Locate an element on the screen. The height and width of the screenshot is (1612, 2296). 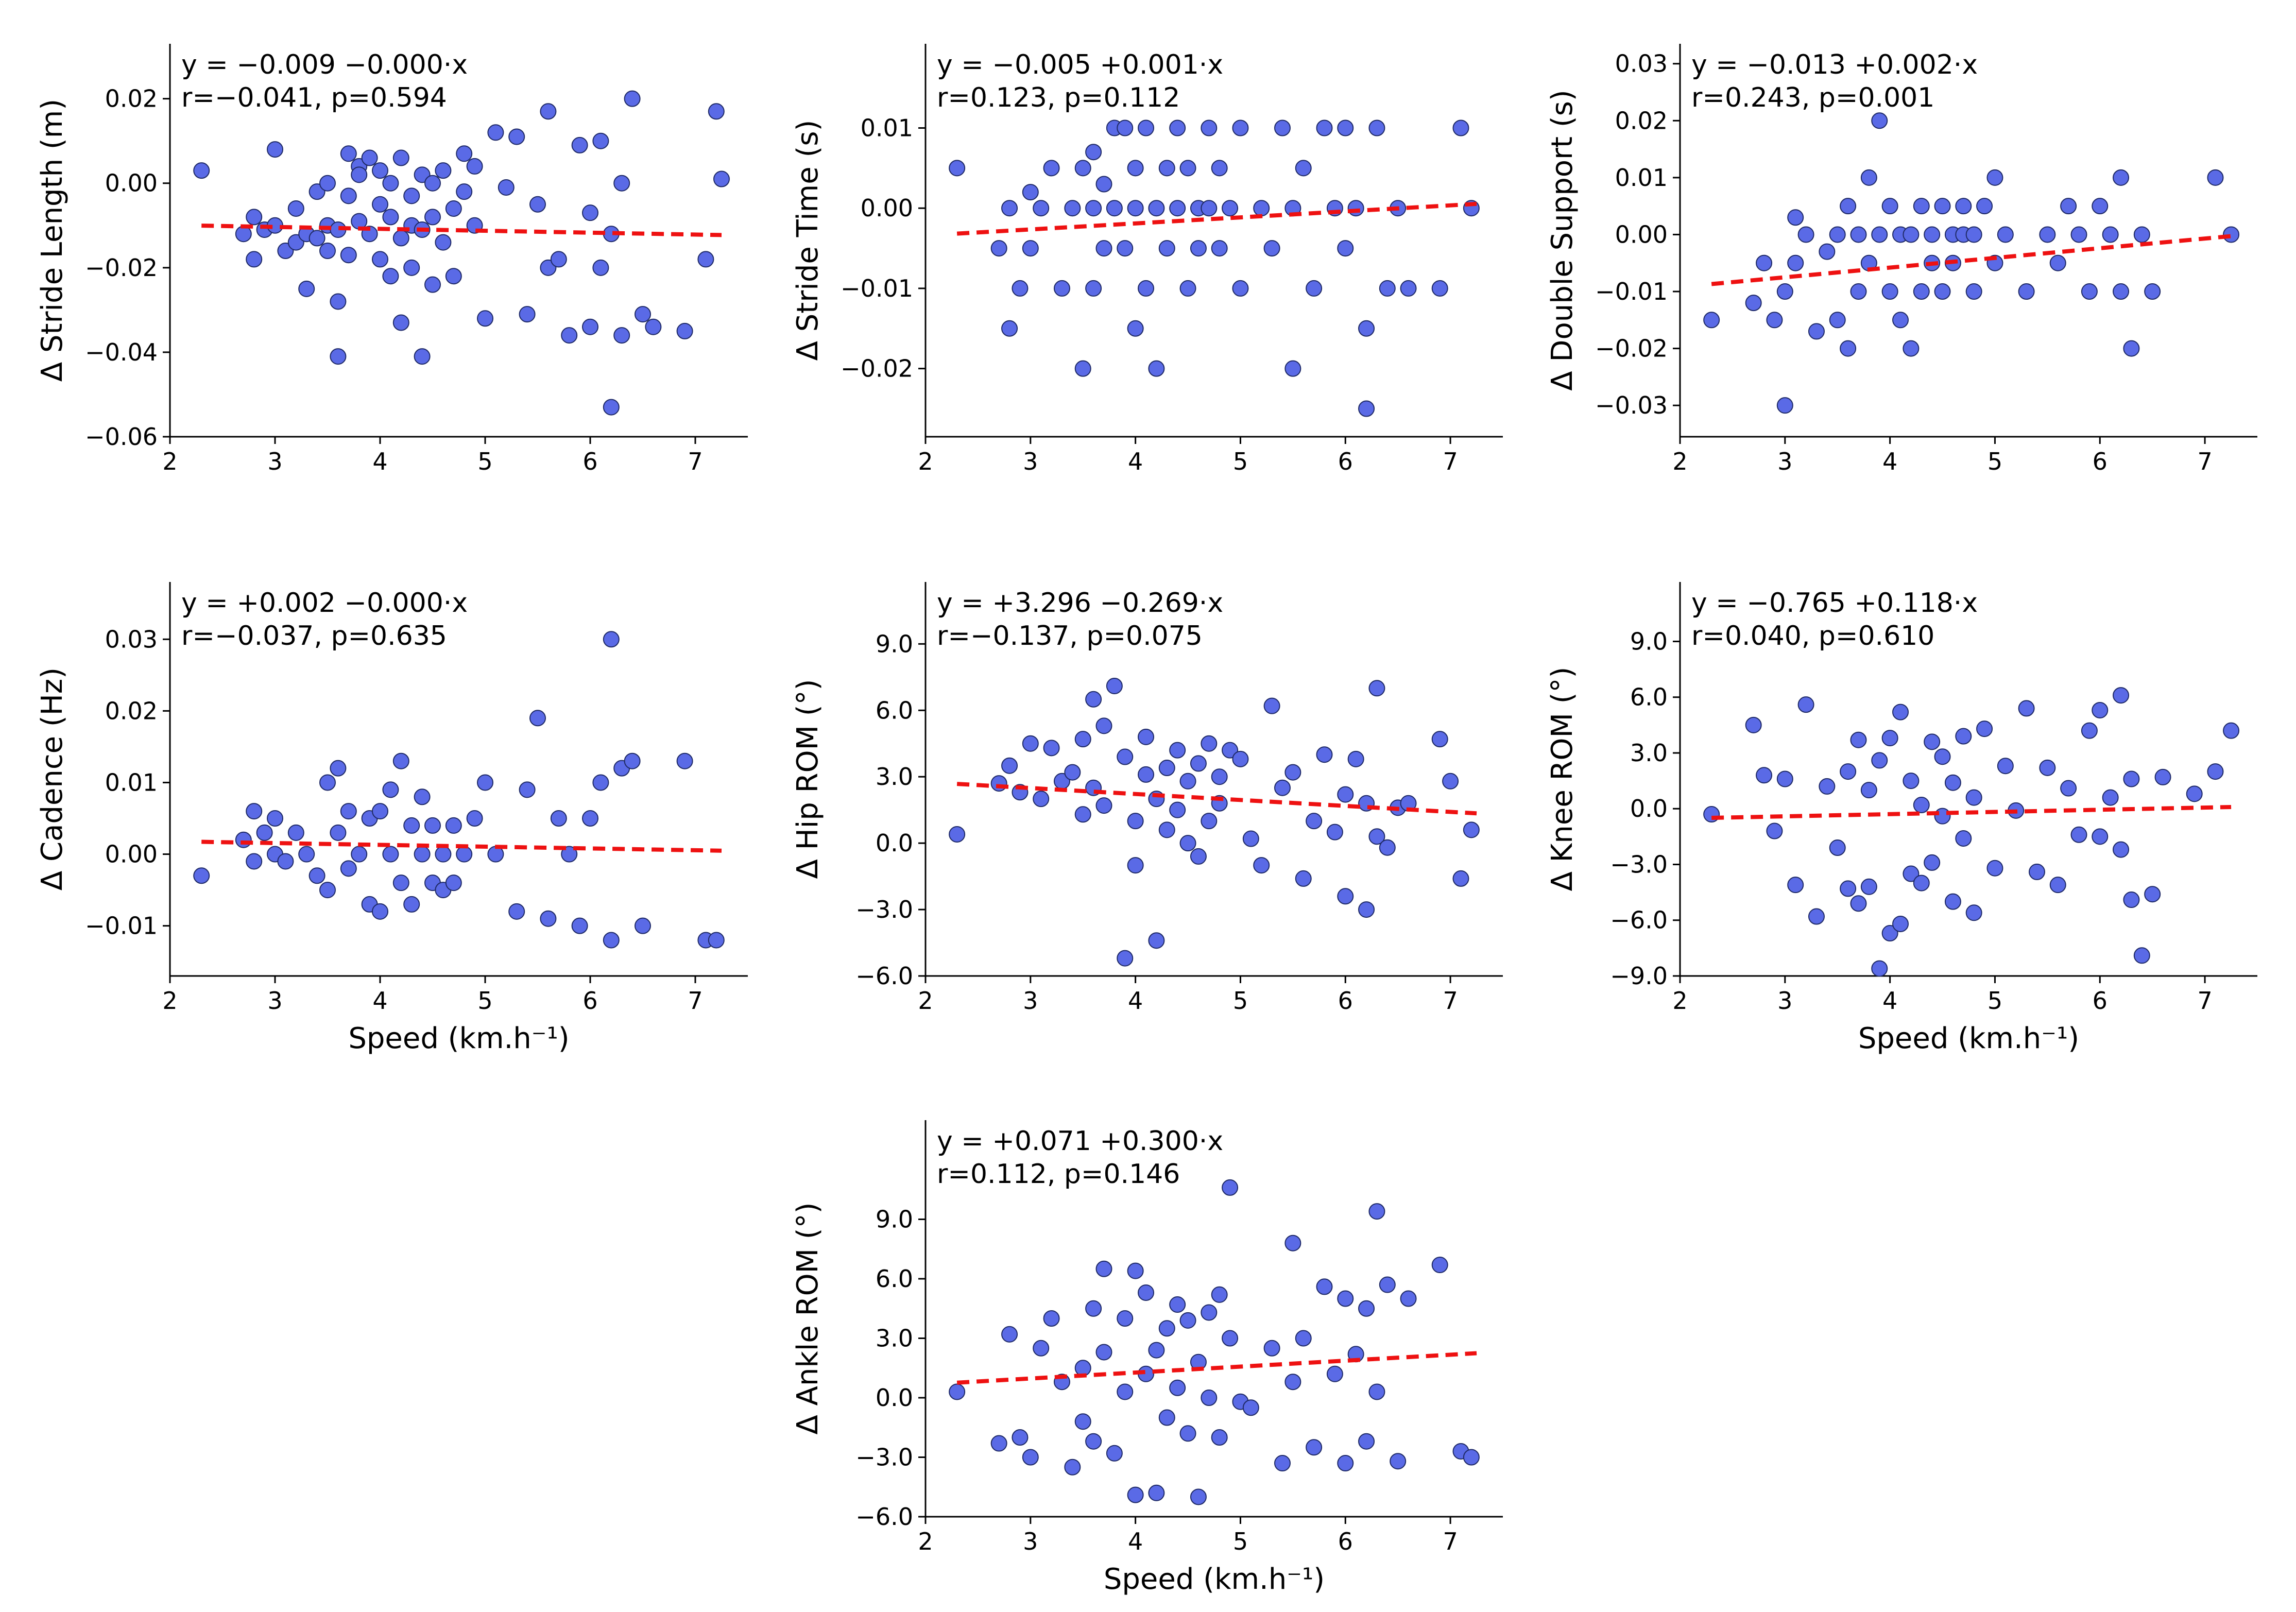
y-tick-label: 6.0 is located at coordinates (1649, 697).